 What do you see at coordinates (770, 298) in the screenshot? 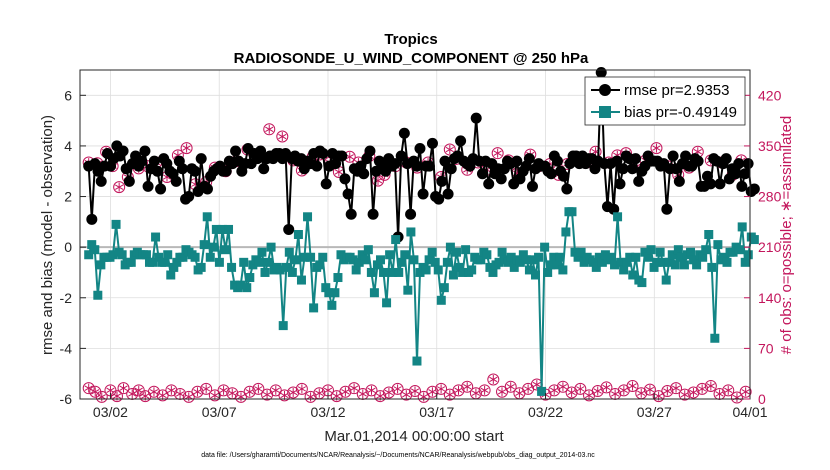
I see `y-right-tick-label: 140` at bounding box center [770, 298].